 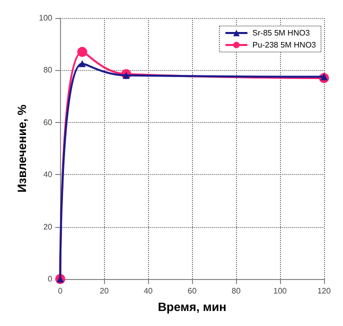 I want to click on legend-label: Sr-85 5M HNO3, so click(x=281, y=33).